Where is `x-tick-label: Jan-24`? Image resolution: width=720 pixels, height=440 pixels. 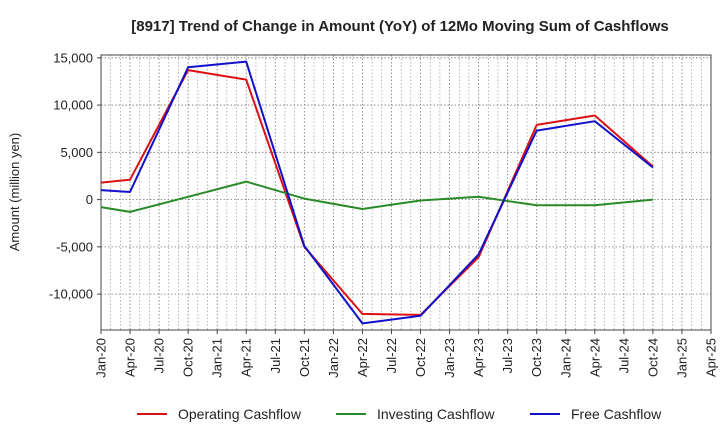
x-tick-label: Jan-24 is located at coordinates (565, 358).